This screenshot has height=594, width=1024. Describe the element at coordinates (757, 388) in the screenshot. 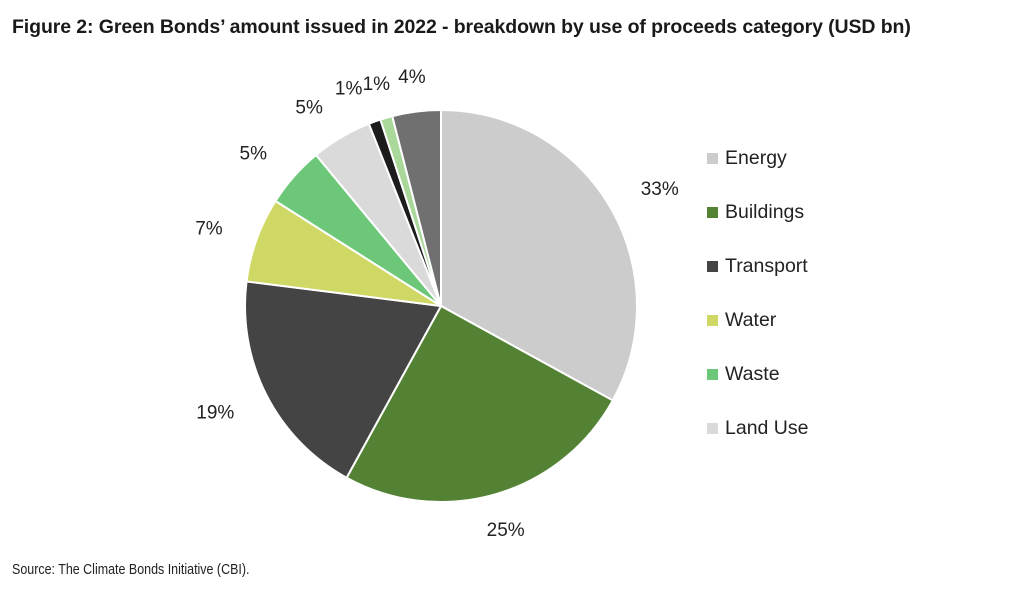

I see `legend-item-waste: Waste` at that location.